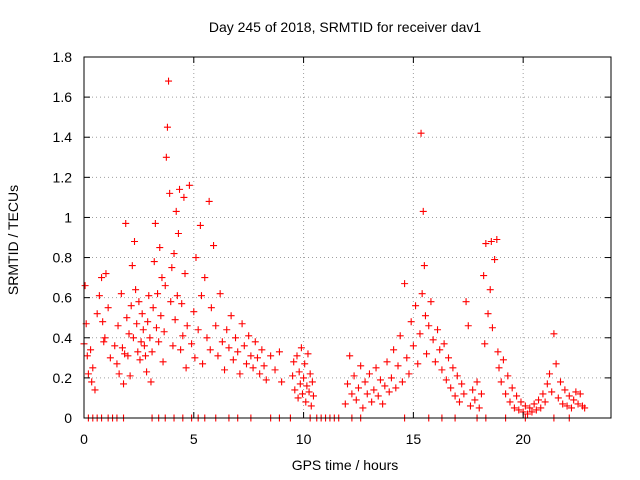 Image resolution: width=640 pixels, height=480 pixels. Describe the element at coordinates (63, 57) in the screenshot. I see `y-tick-label: 1.8` at that location.